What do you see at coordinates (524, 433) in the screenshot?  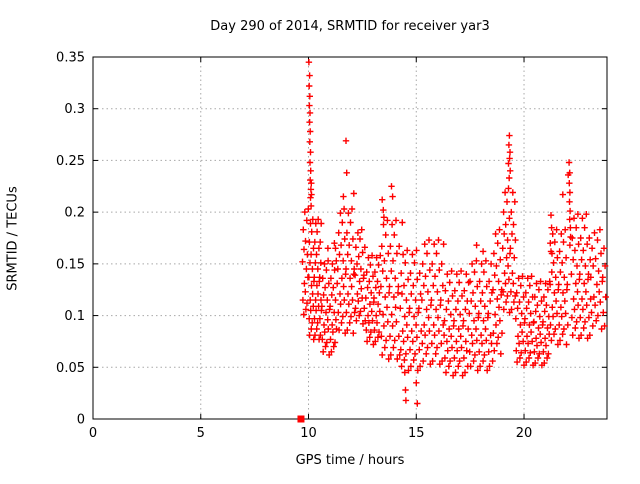 I see `x-tick-label: 20` at bounding box center [524, 433].